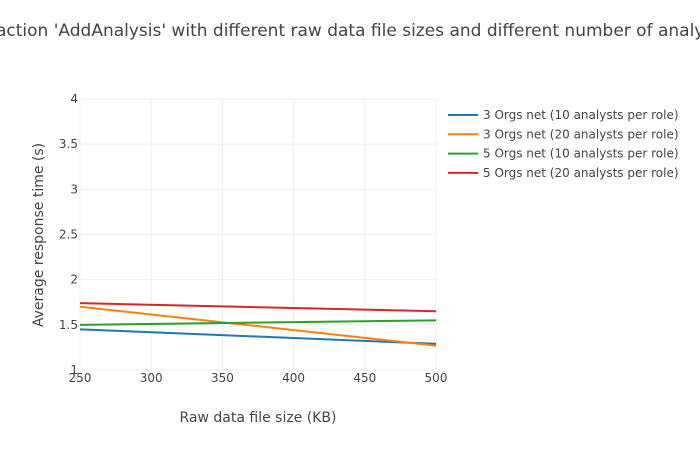 The width and height of the screenshot is (700, 450). I want to click on legend-item: 5 Orgs net (10 analysts per role), so click(563, 154).